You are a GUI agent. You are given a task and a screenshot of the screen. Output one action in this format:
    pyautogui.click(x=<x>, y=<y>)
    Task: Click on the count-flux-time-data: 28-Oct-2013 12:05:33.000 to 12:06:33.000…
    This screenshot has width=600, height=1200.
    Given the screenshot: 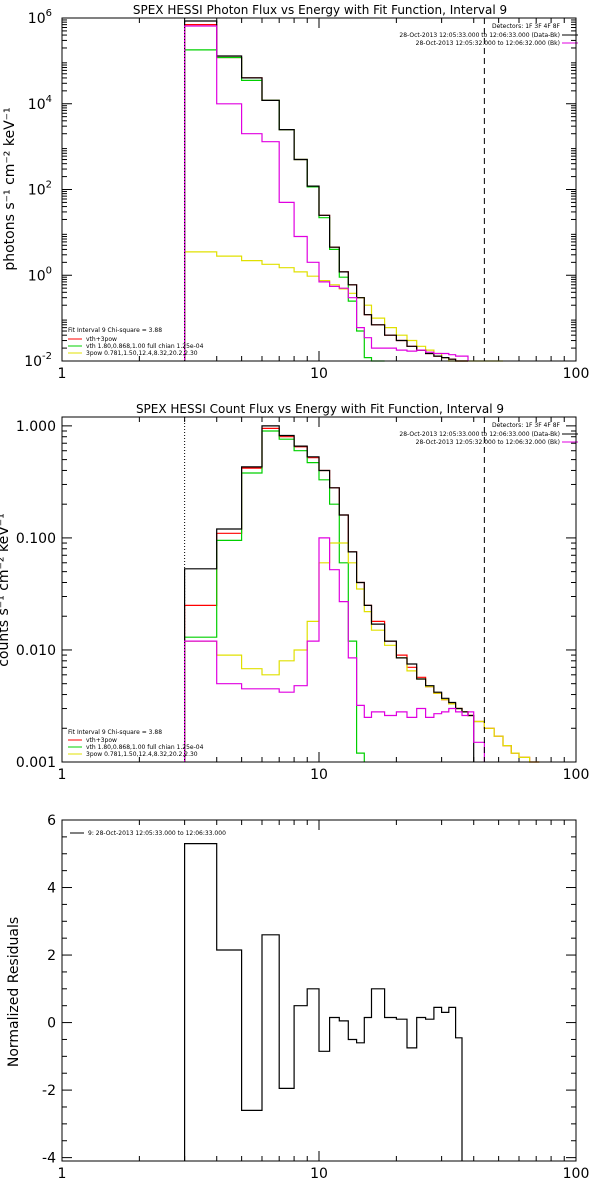 What is the action you would take?
    pyautogui.click(x=479, y=434)
    